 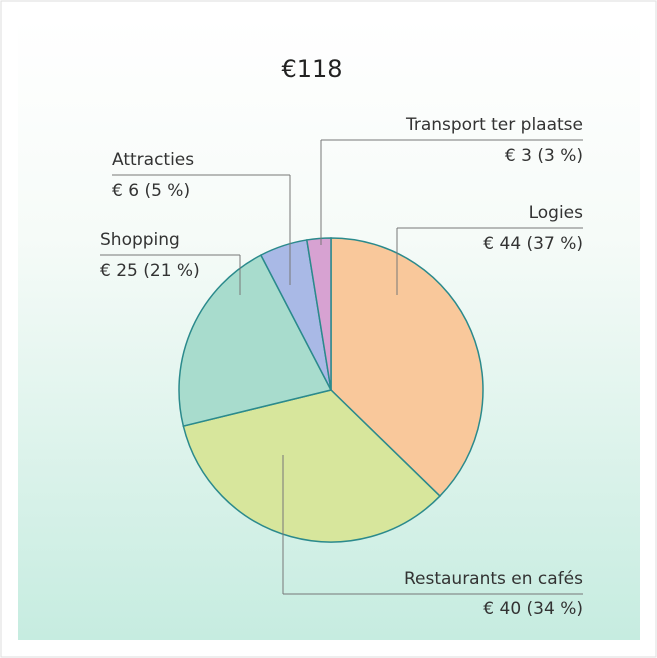 I want to click on slice-label: Restaurants en cafés, so click(x=493, y=579).